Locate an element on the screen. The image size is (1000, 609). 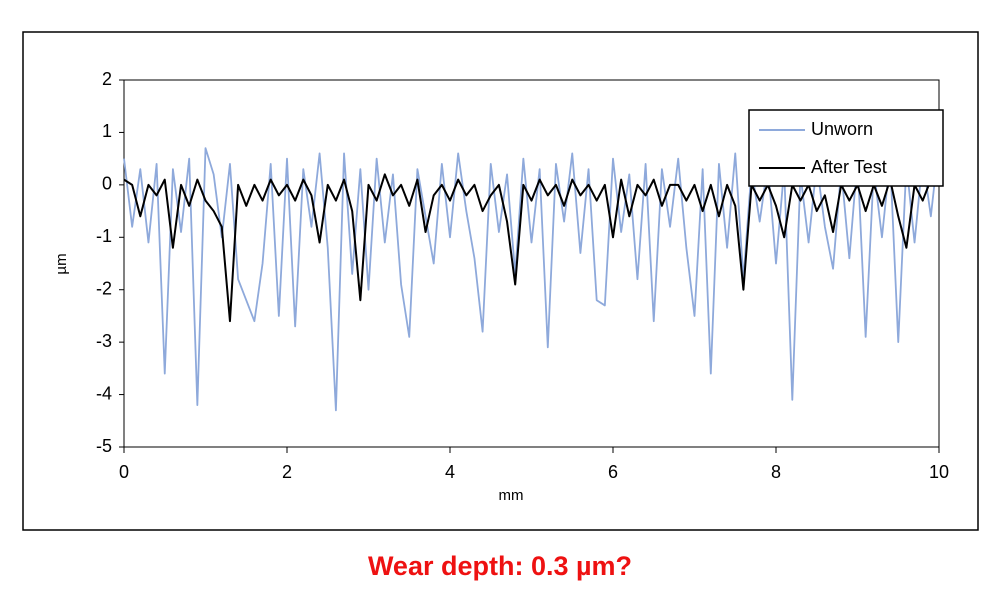
x-tick-label: 10 is located at coordinates (939, 472).